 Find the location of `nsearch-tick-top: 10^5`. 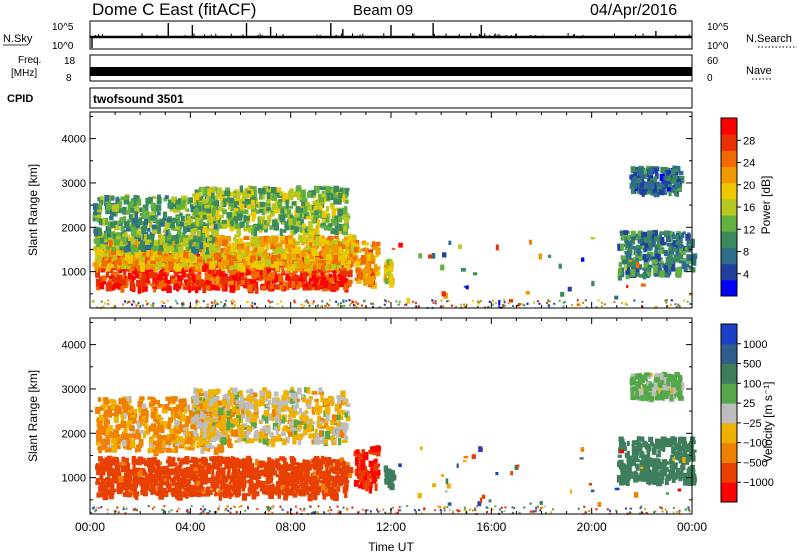

nsearch-tick-top: 10^5 is located at coordinates (718, 27).